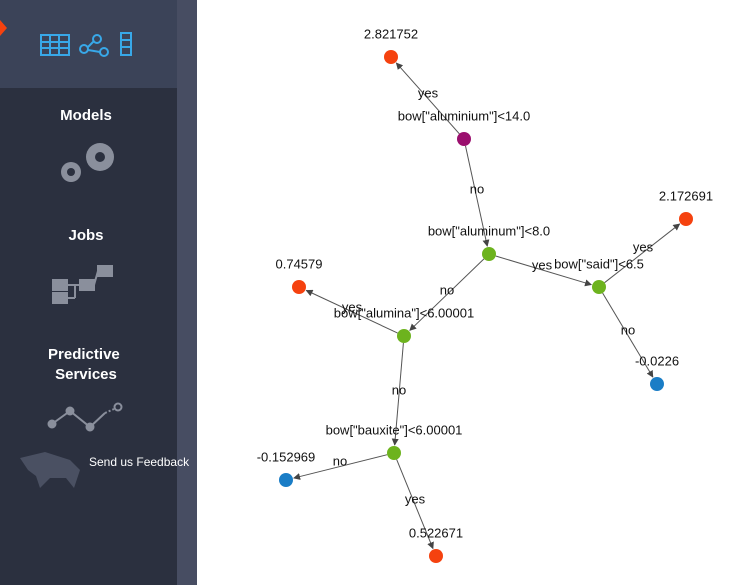 The width and height of the screenshot is (741, 585). Describe the element at coordinates (50, 470) in the screenshot. I see `dog-icon` at that location.